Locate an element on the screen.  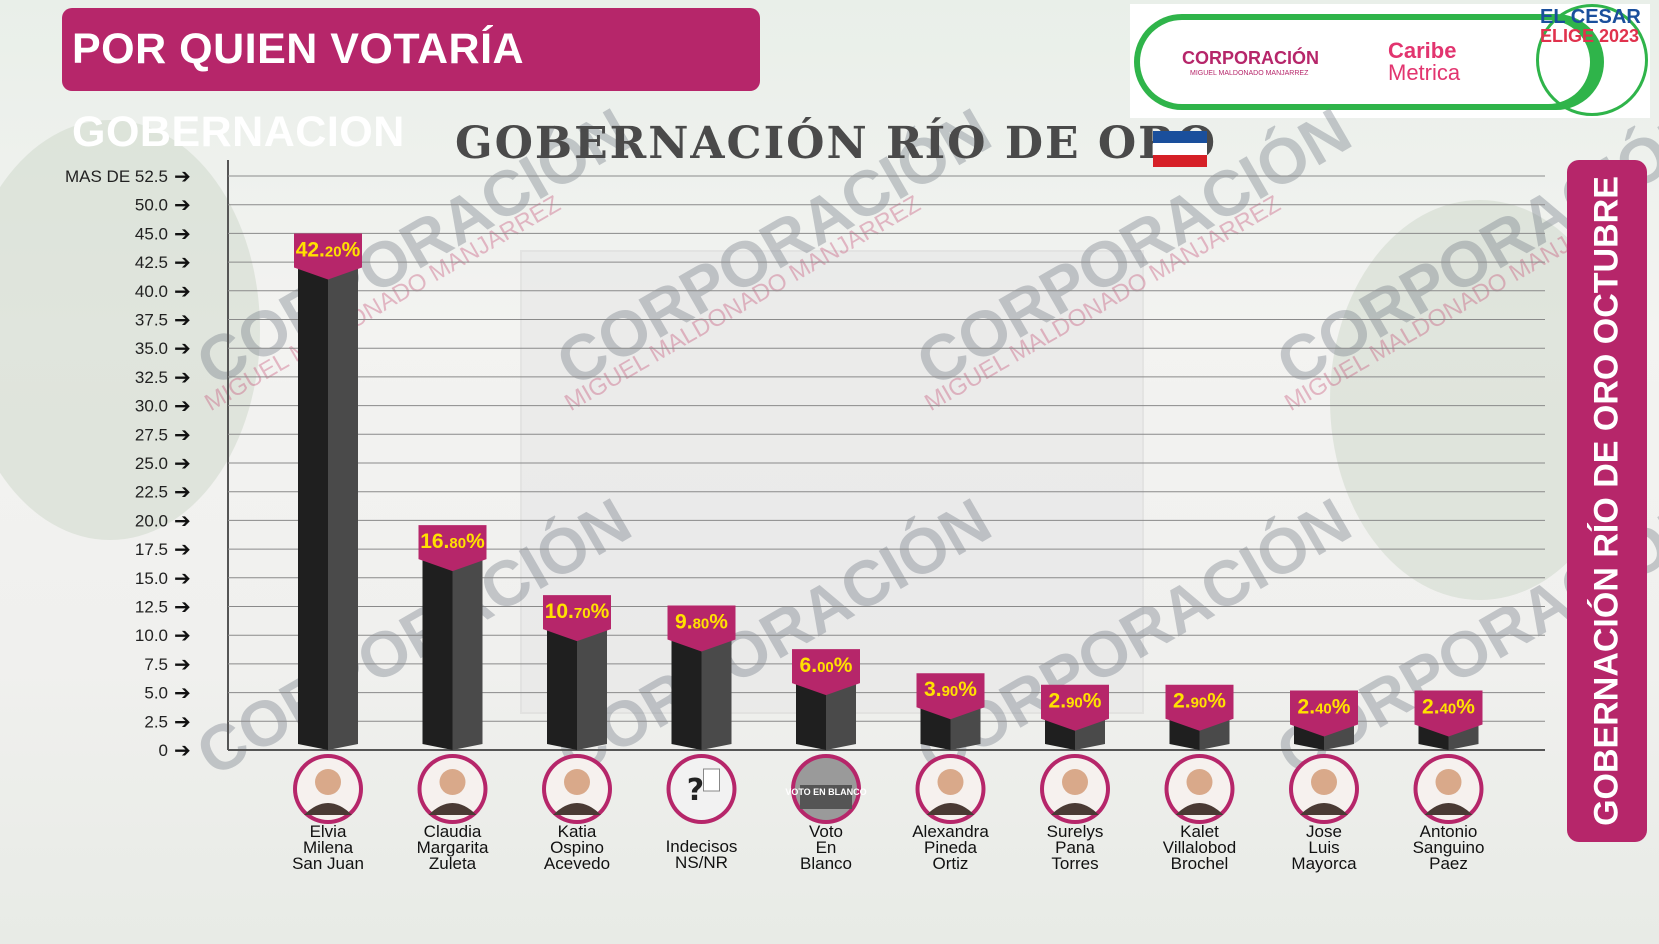
y-tick-label: 20.0 is located at coordinates (151, 520).